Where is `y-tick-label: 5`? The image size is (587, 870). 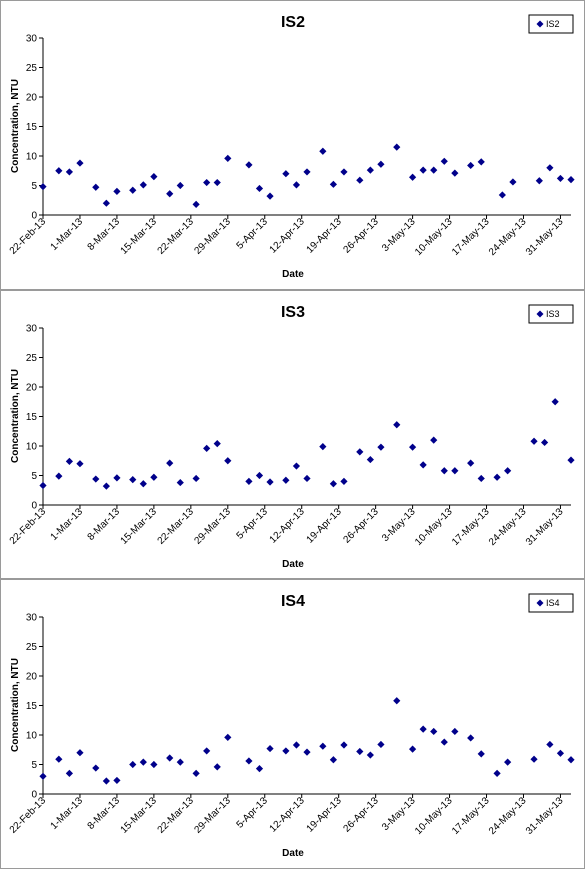 y-tick-label: 5 is located at coordinates (34, 476).